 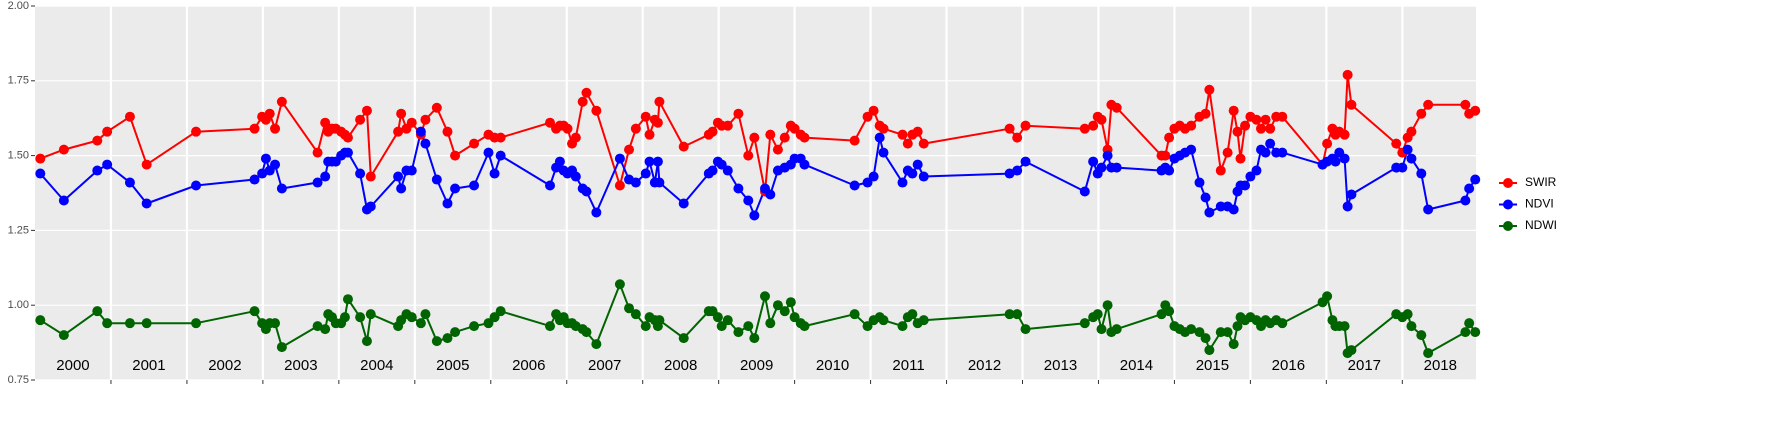 I want to click on year-label: 2018, so click(x=1440, y=365).